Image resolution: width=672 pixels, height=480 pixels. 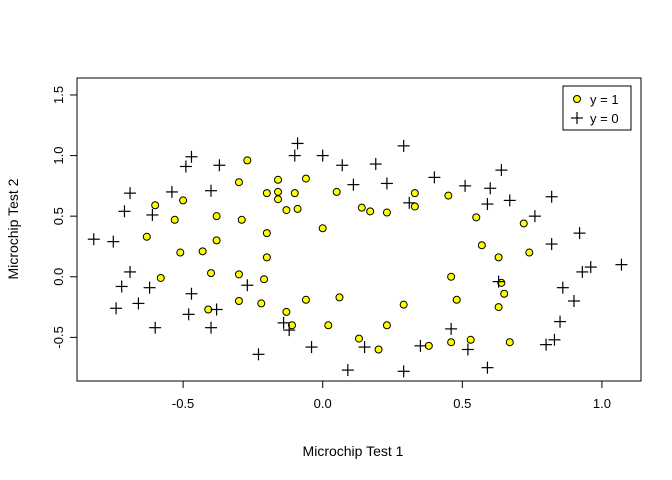 I want to click on x-axis: -0.5 0.0 0.5 1.0, so click(x=391, y=395).